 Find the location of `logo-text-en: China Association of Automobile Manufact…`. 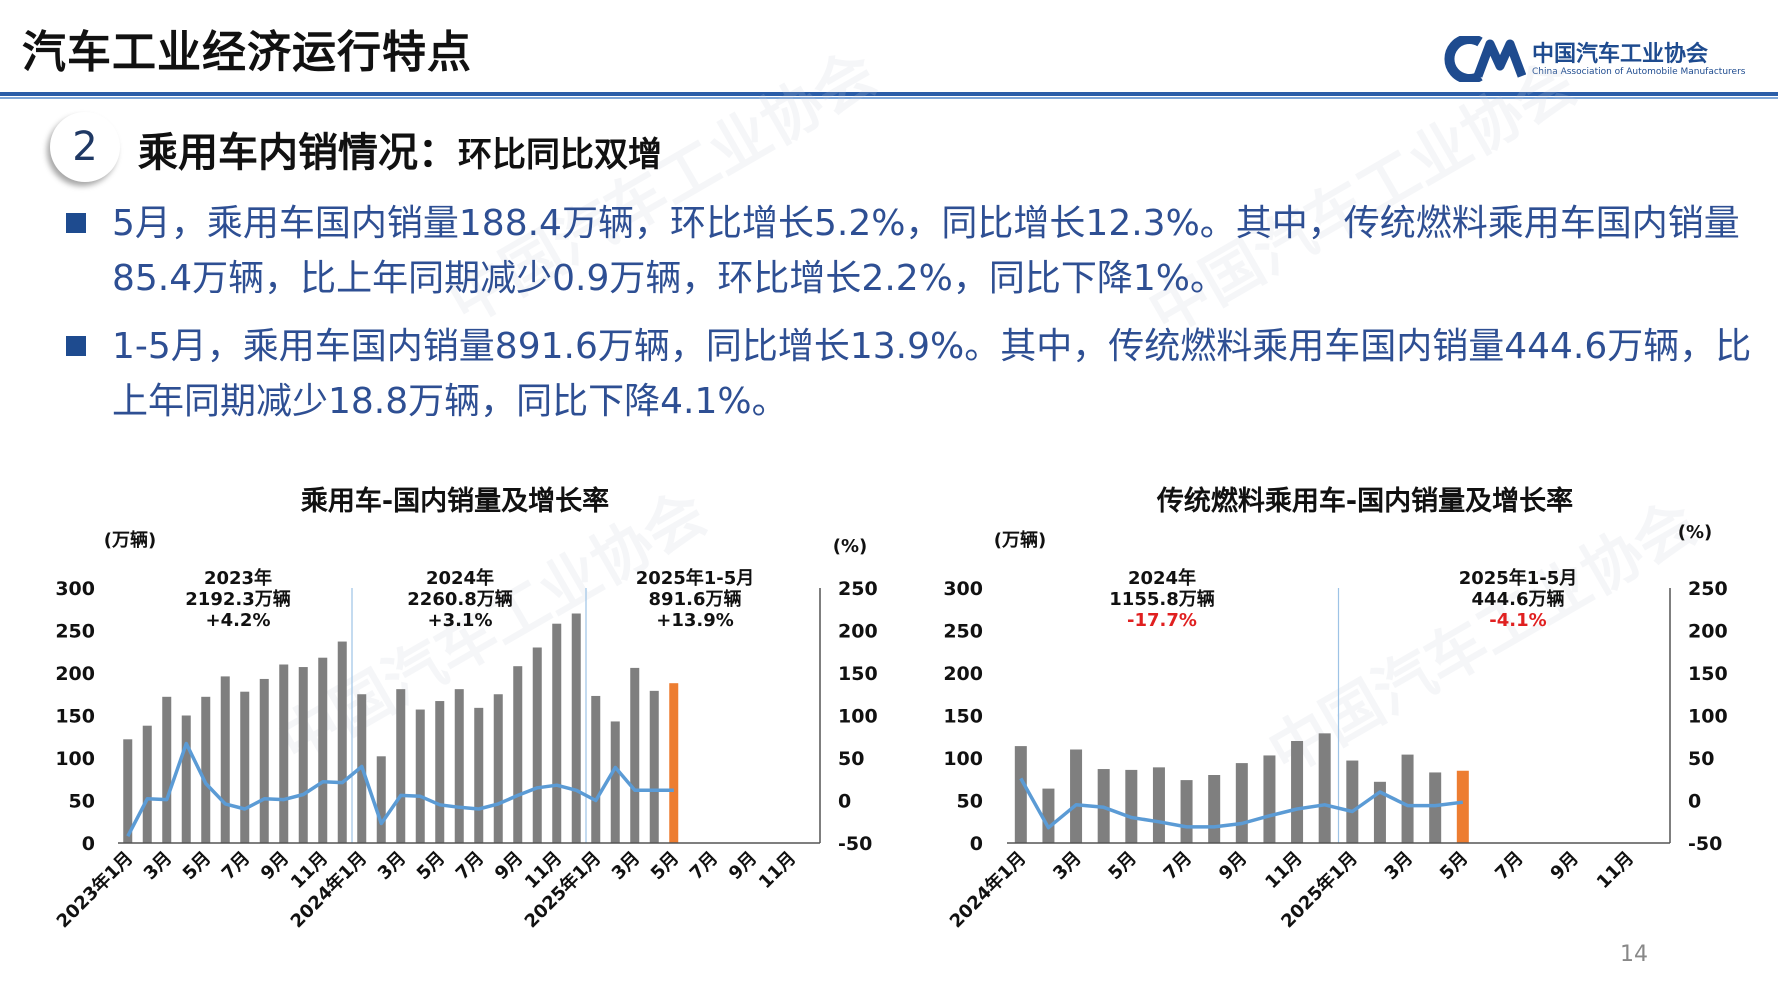

logo-text-en: China Association of Automobile Manufact… is located at coordinates (1639, 72).